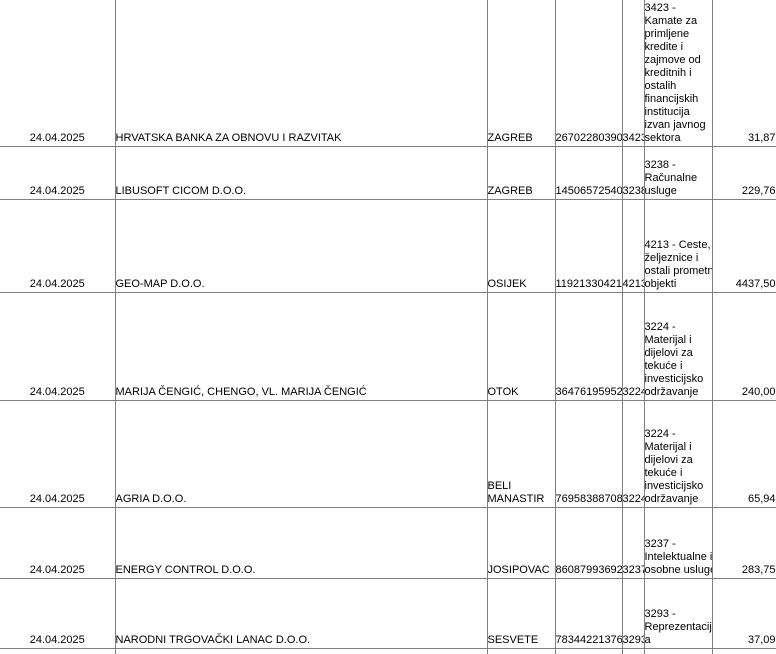 This screenshot has width=776, height=654. I want to click on cell-city: BELI MANASTIR, so click(521, 454).